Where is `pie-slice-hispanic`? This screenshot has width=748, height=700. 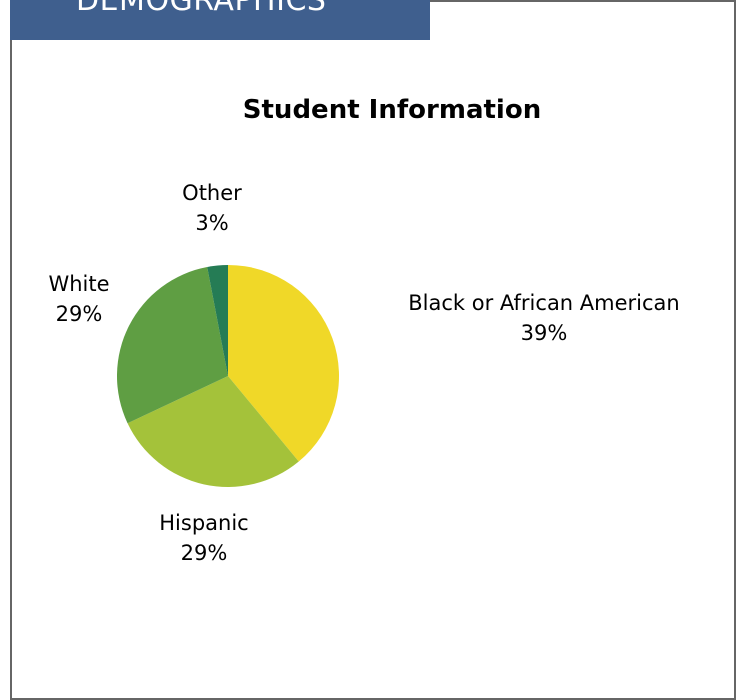 pie-slice-hispanic is located at coordinates (213, 432).